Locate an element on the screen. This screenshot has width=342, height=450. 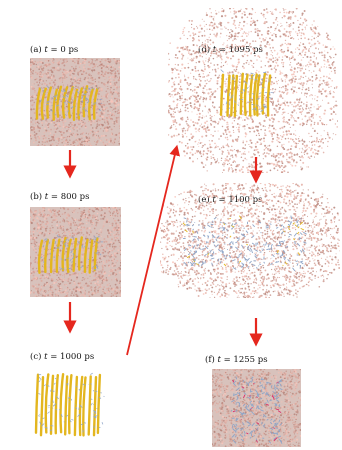
snapshot-c is located at coordinates (69, 404).